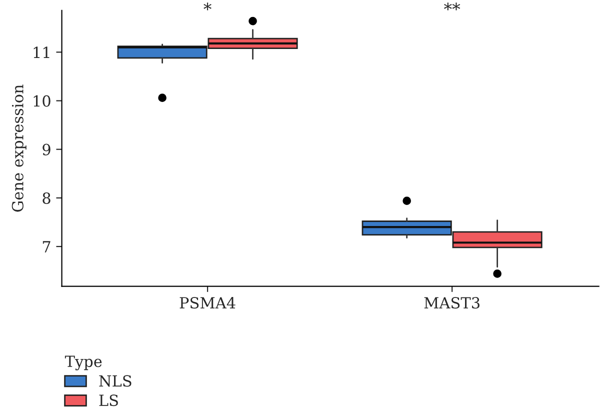  What do you see at coordinates (115, 381) in the screenshot?
I see `legend-label: NLS` at bounding box center [115, 381].